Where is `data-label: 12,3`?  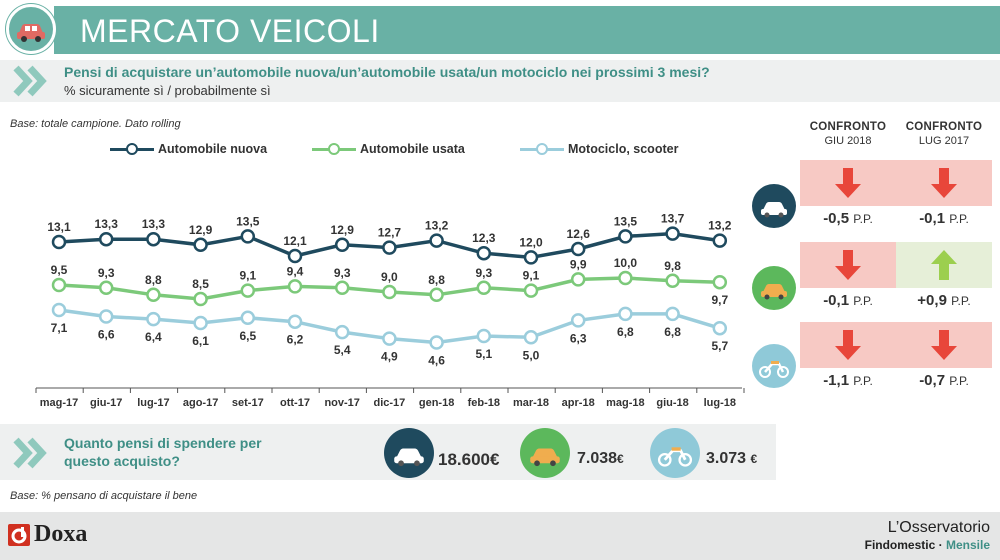
data-label: 12,3 is located at coordinates (484, 238).